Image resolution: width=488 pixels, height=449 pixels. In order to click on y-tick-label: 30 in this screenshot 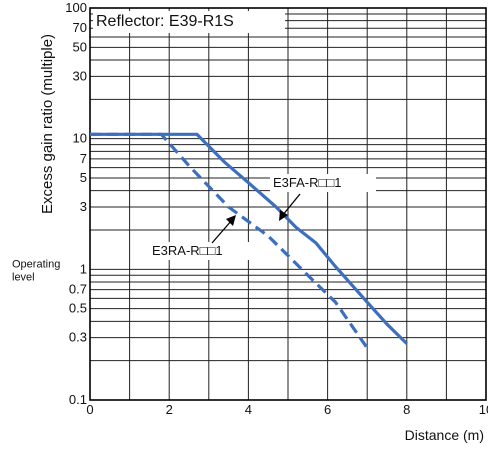, I will do `click(80, 75)`.